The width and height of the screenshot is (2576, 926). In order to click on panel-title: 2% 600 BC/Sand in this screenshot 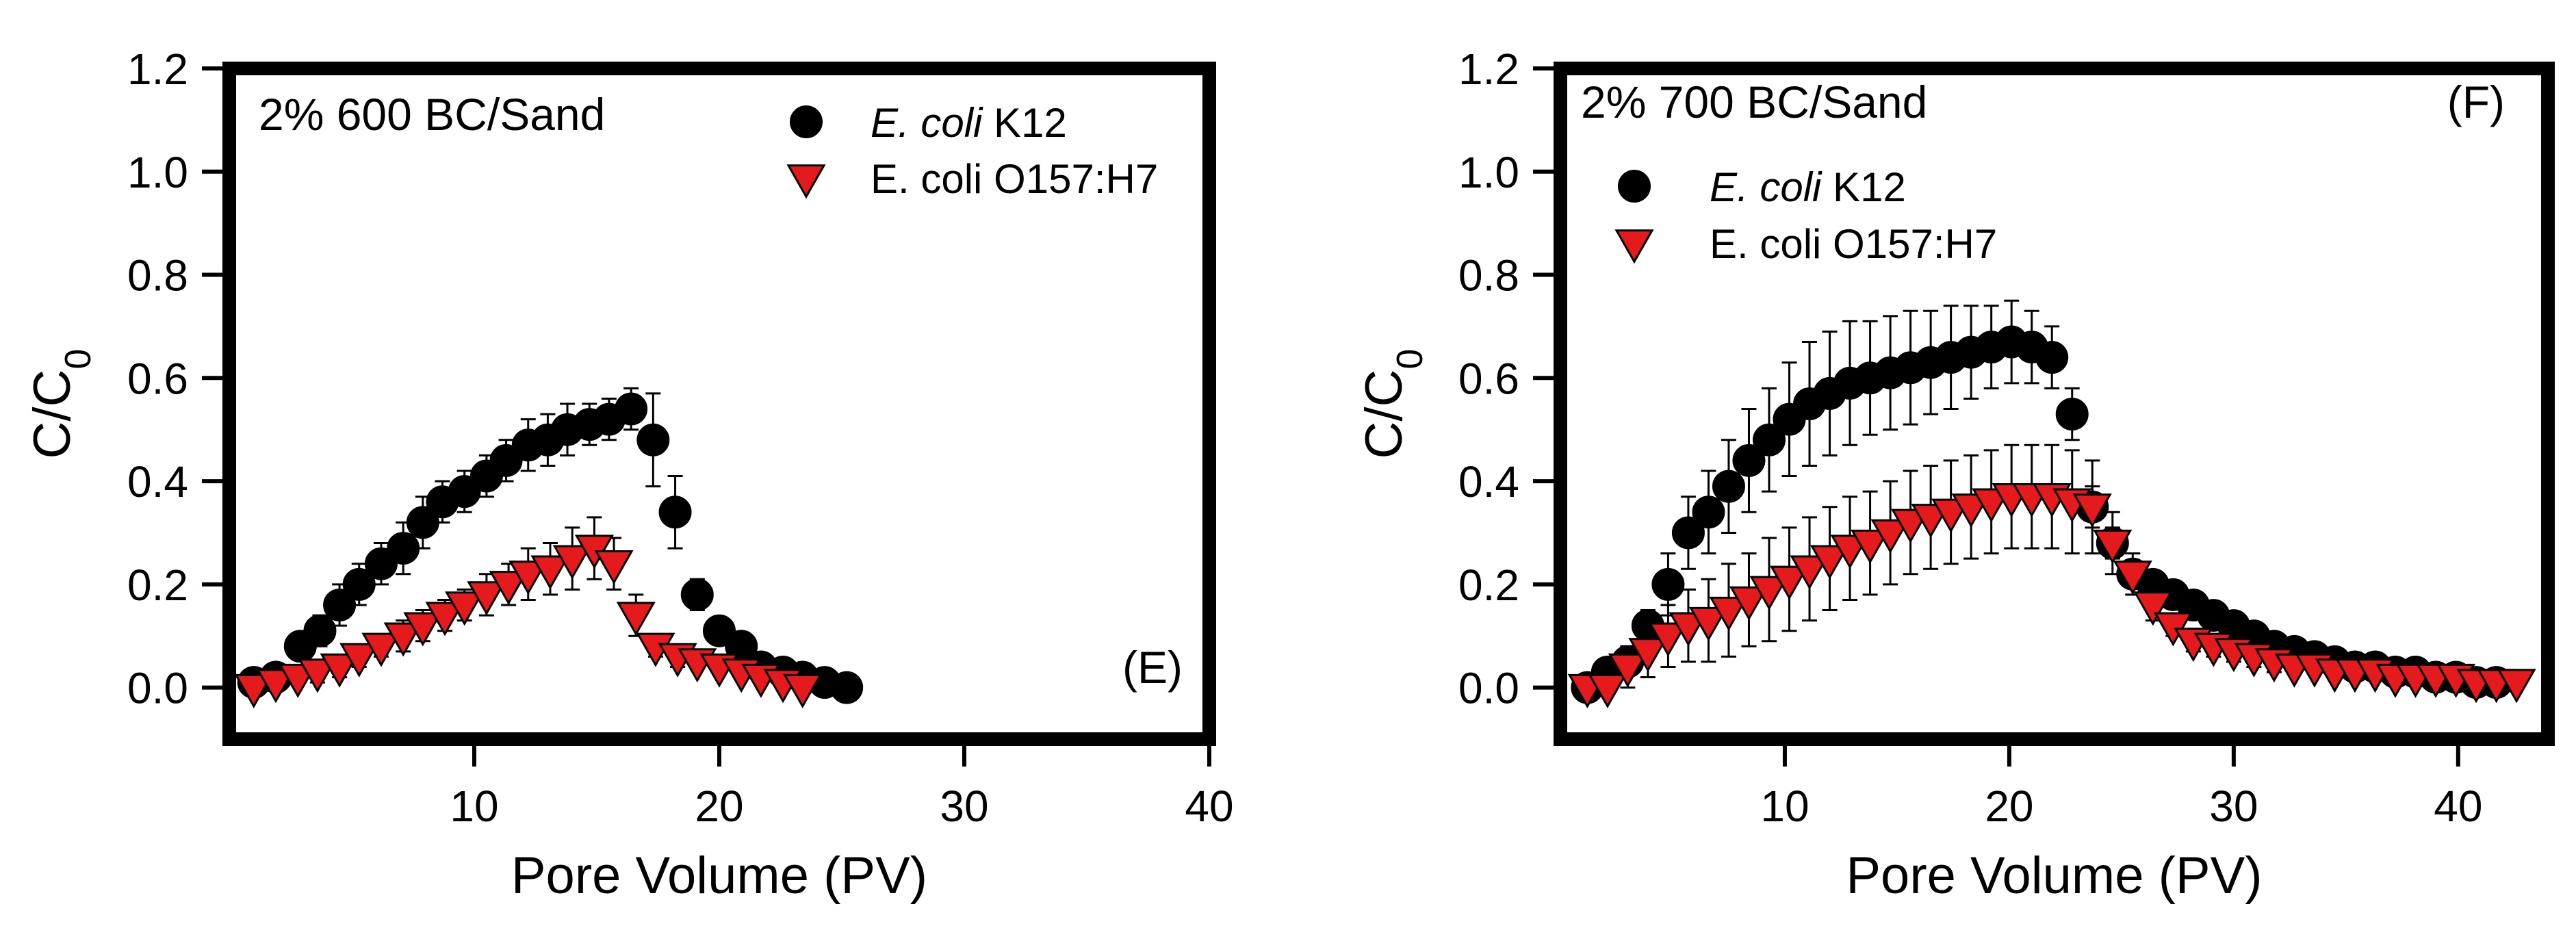, I will do `click(432, 114)`.